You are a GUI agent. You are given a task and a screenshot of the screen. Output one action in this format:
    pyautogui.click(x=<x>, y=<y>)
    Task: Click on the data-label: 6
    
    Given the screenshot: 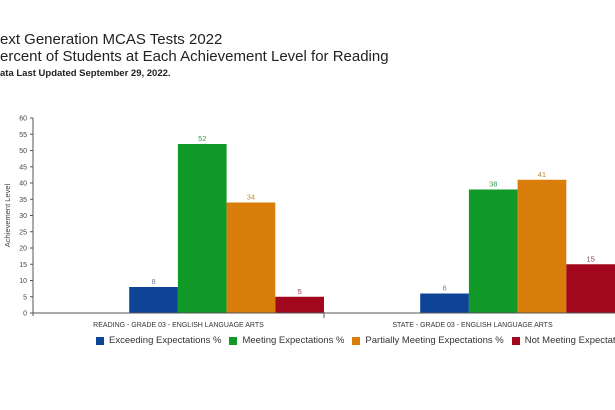 What is the action you would take?
    pyautogui.click(x=444, y=288)
    